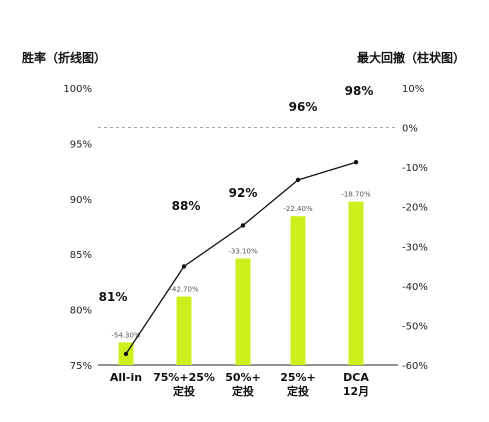 This screenshot has height=422, width=489. Describe the element at coordinates (410, 129) in the screenshot. I see `right-tick-label: 0%` at that location.